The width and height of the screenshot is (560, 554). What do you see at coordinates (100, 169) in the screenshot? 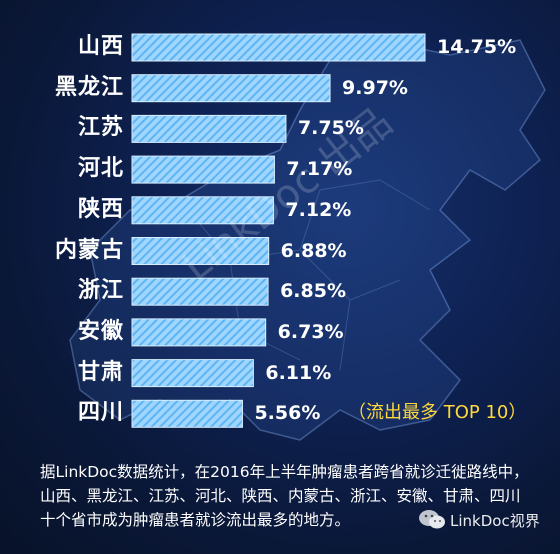
I see `category-label-河北: 河北` at bounding box center [100, 169].